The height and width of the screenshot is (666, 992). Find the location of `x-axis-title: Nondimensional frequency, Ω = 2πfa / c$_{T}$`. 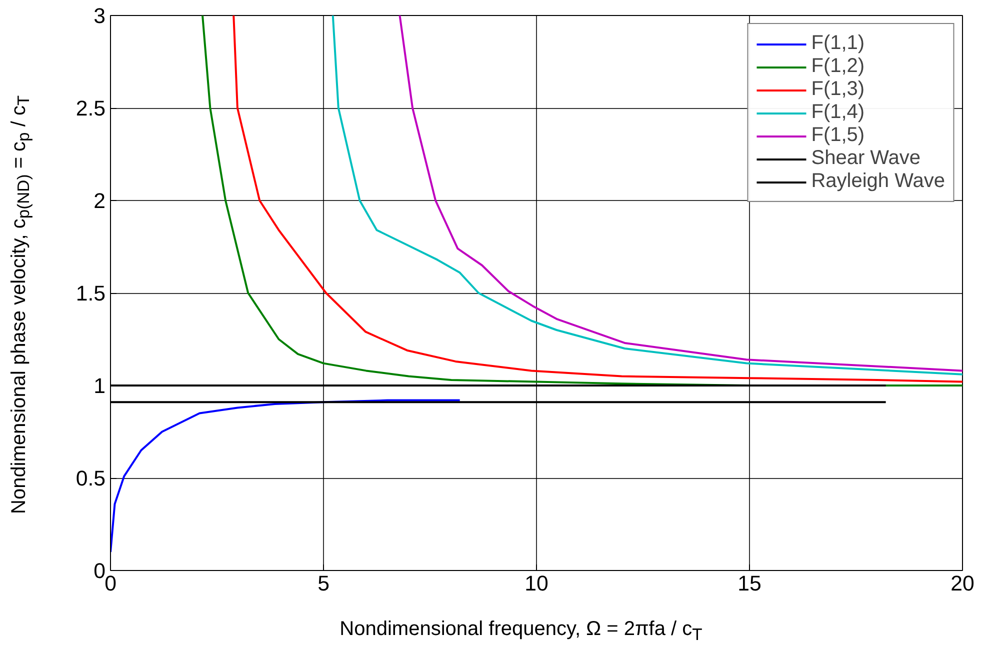

x-axis-title: Nondimensional frequency, Ω = 2πfa / c$_{T}$ is located at coordinates (521, 631).